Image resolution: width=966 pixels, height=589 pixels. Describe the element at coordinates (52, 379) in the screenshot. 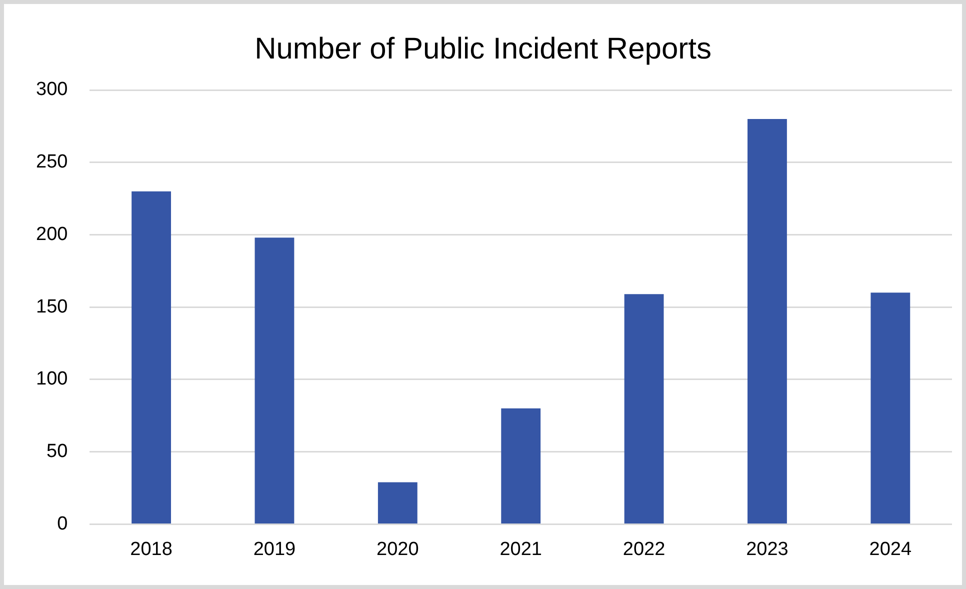

I see `y-tick-label: 100` at that location.